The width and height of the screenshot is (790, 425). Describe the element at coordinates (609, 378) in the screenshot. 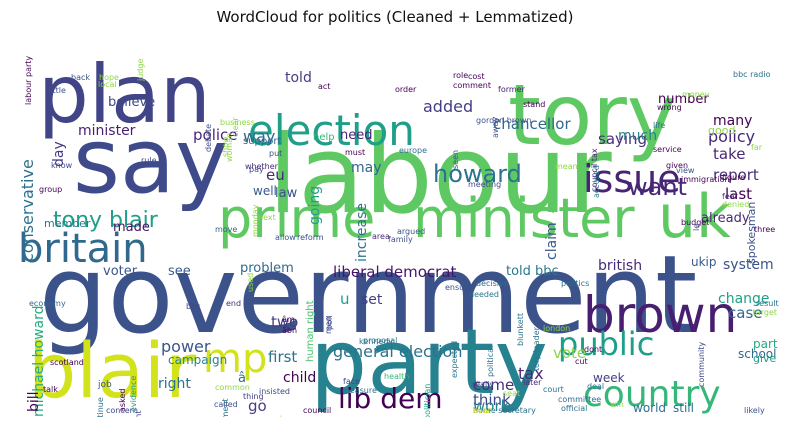

I see `word-76: week` at that location.